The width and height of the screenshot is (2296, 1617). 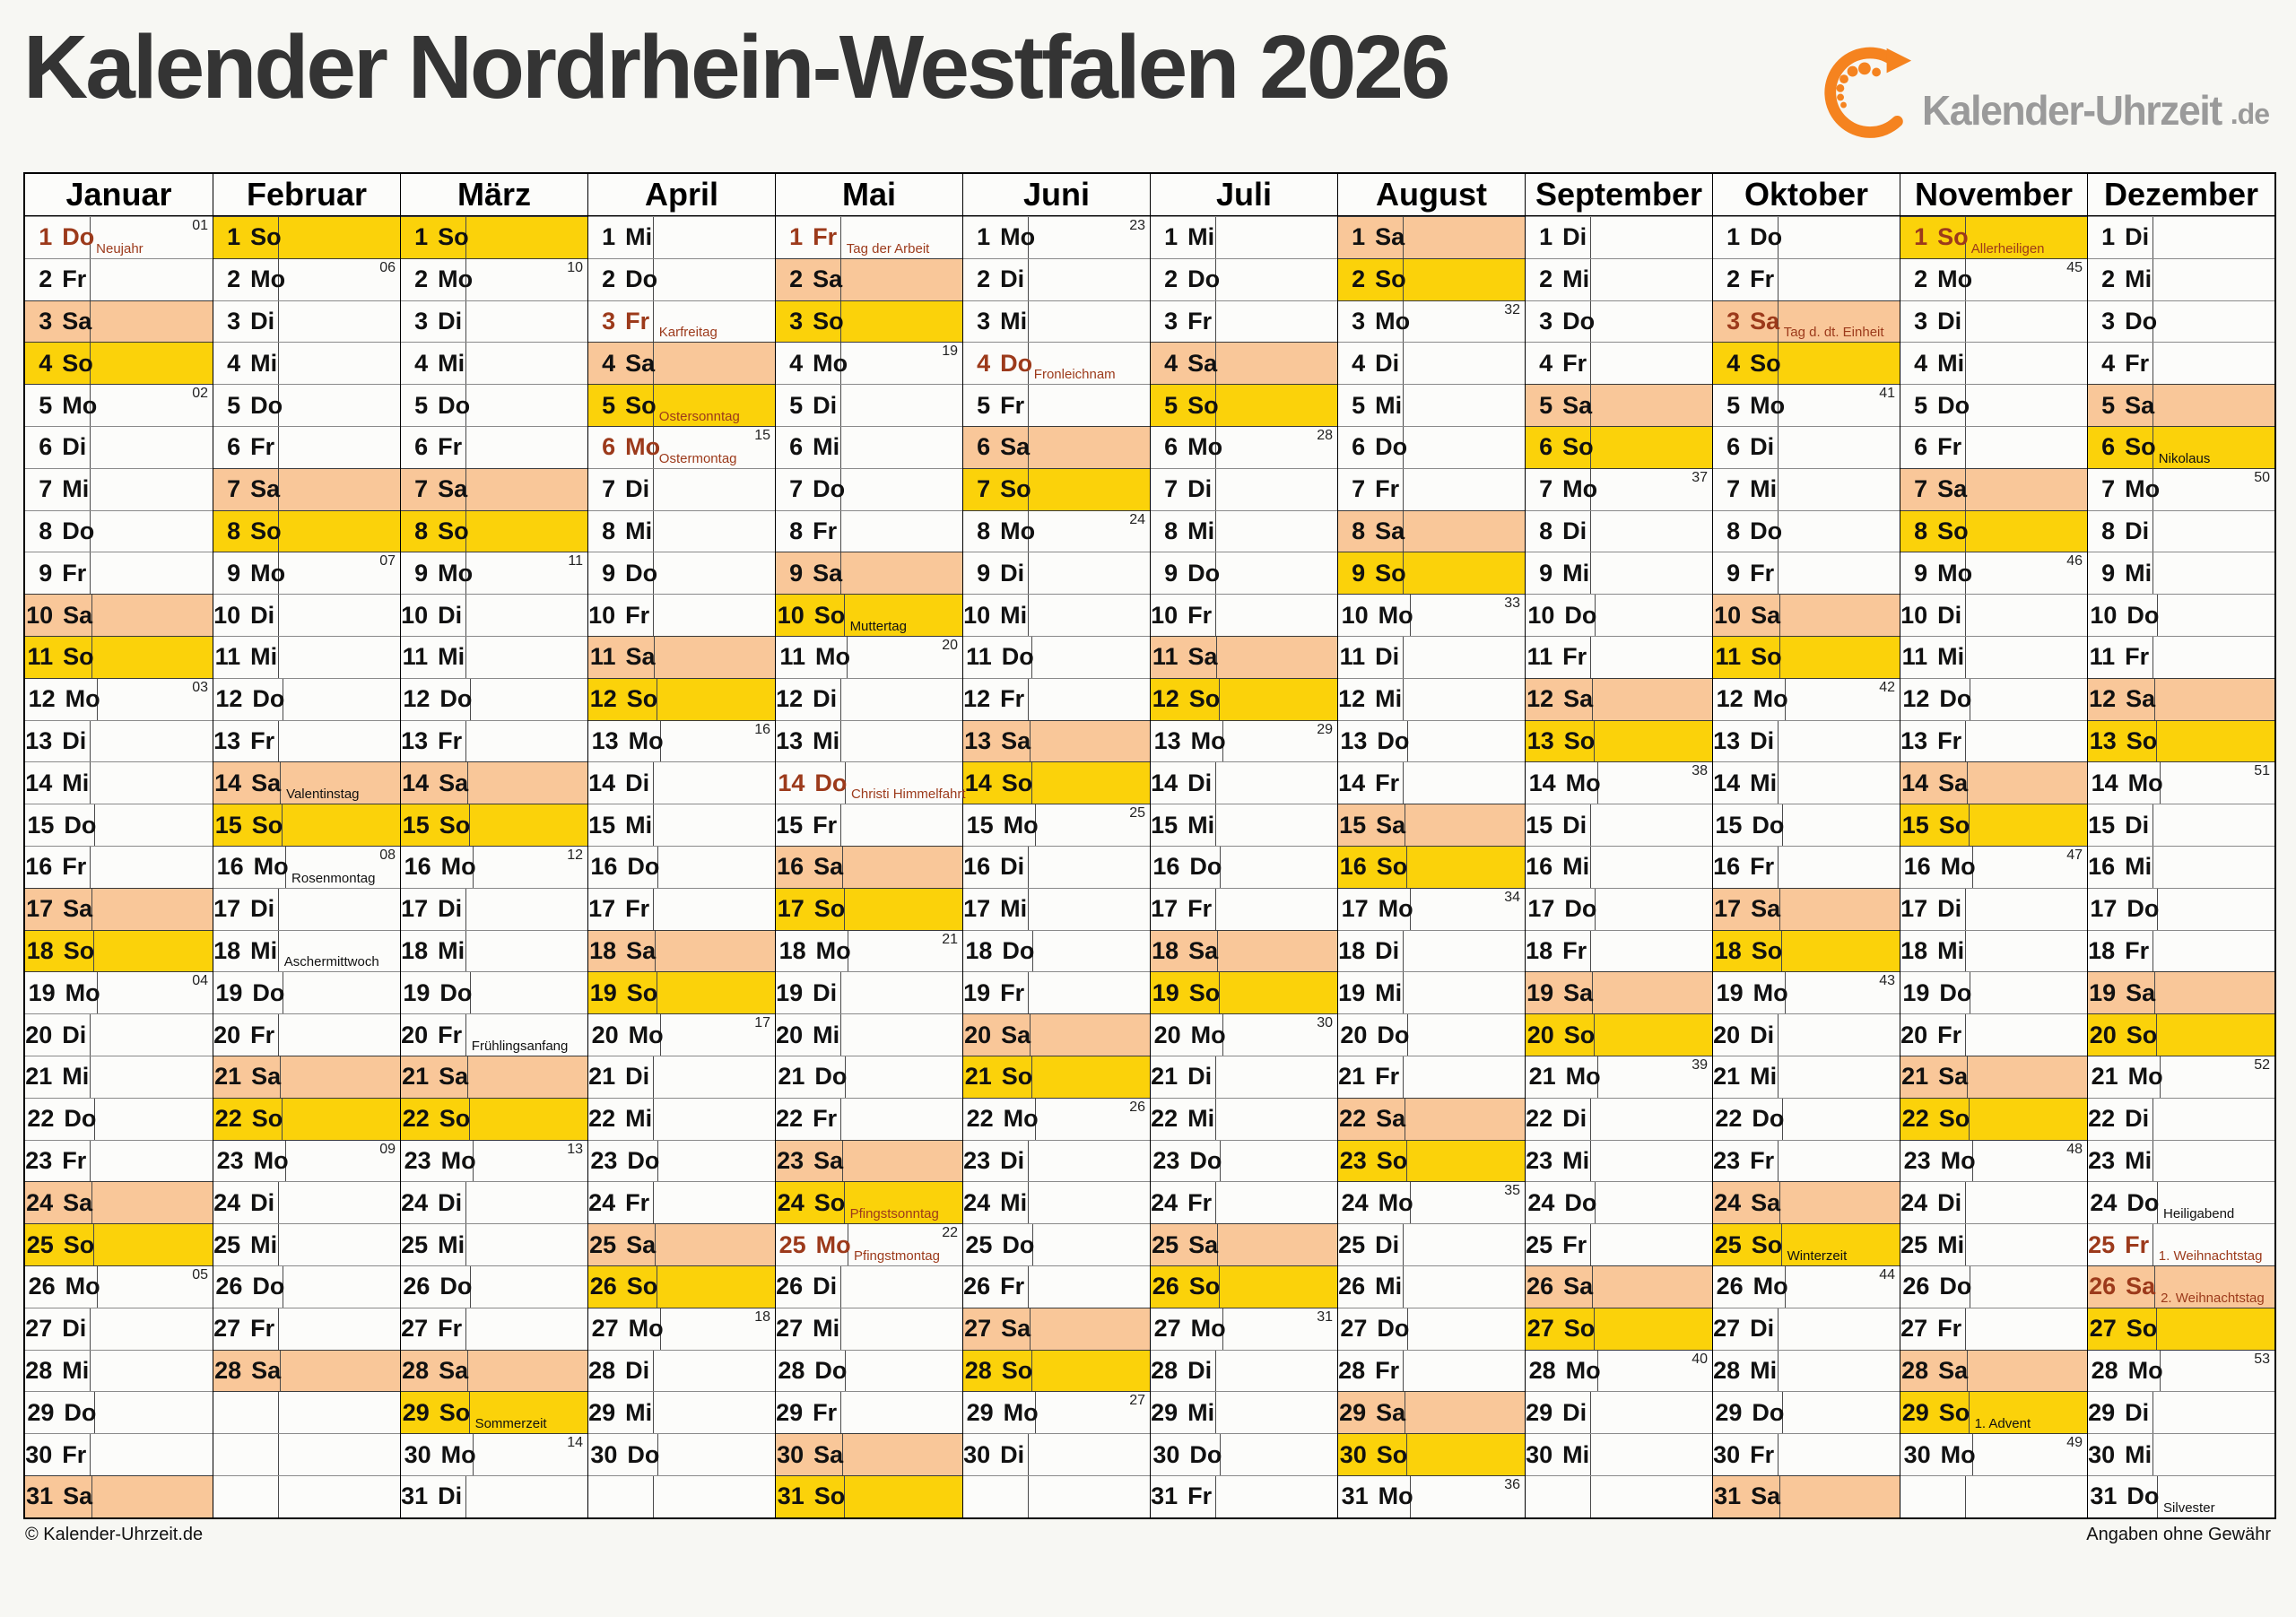 What do you see at coordinates (681, 1454) in the screenshot?
I see `day-row-april-30: 30 Do` at bounding box center [681, 1454].